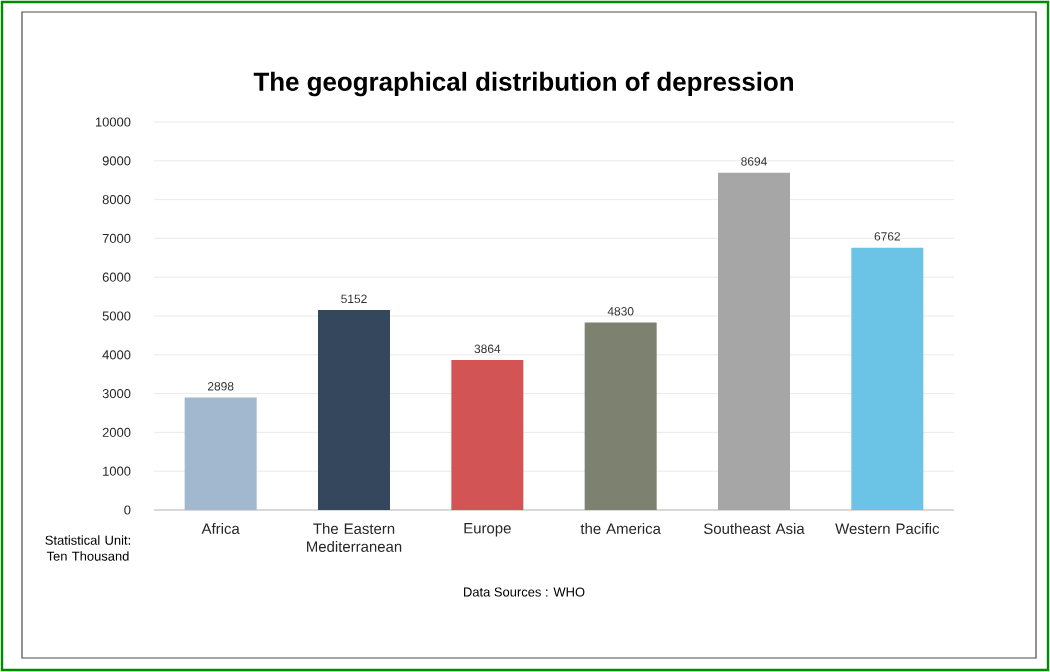 Image resolution: width=1050 pixels, height=672 pixels. Describe the element at coordinates (523, 84) in the screenshot. I see `chart-title: The geographical distribution of depression` at that location.